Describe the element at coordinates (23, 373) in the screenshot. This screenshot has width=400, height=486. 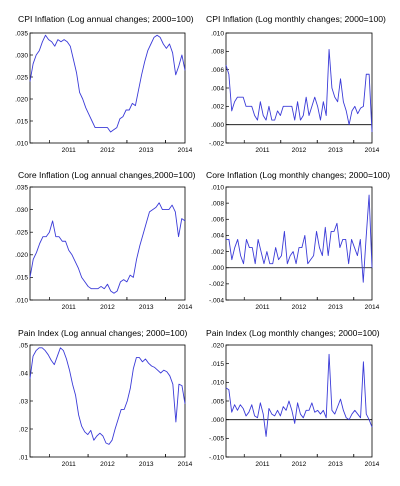
I see `y-tick-label: .04` at that location.